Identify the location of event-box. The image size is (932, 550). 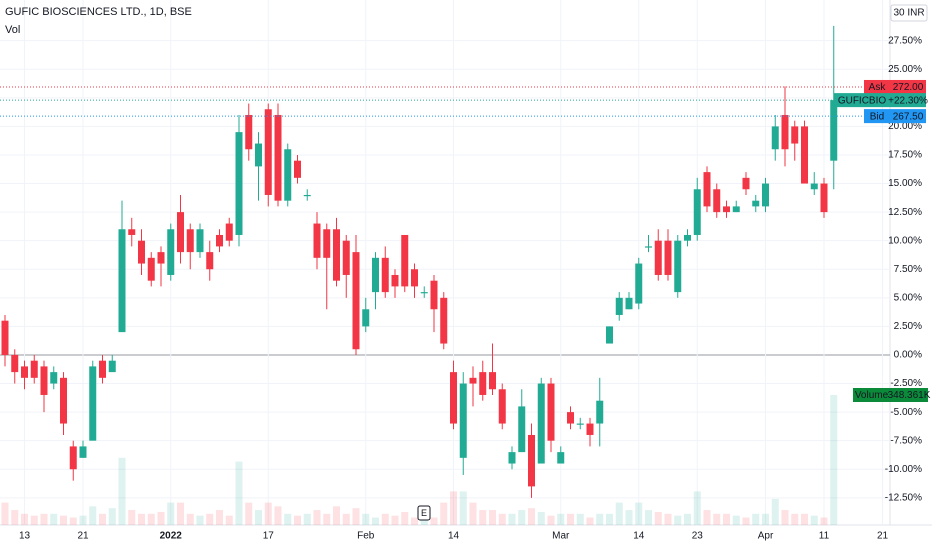
(424, 513).